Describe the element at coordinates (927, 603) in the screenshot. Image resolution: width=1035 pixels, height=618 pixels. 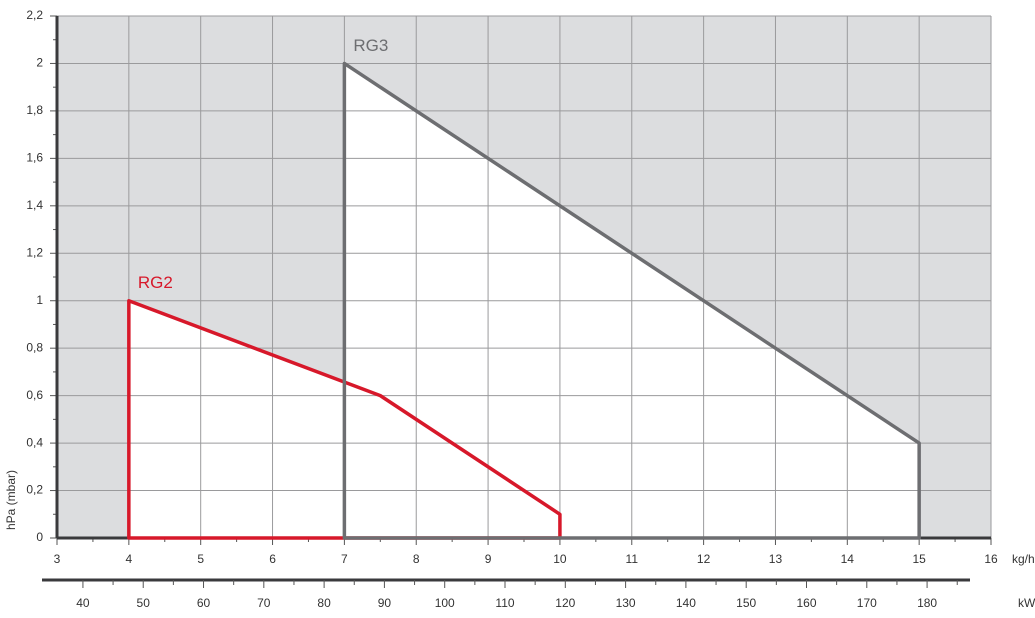
I see `x2-tick-label: 180` at that location.